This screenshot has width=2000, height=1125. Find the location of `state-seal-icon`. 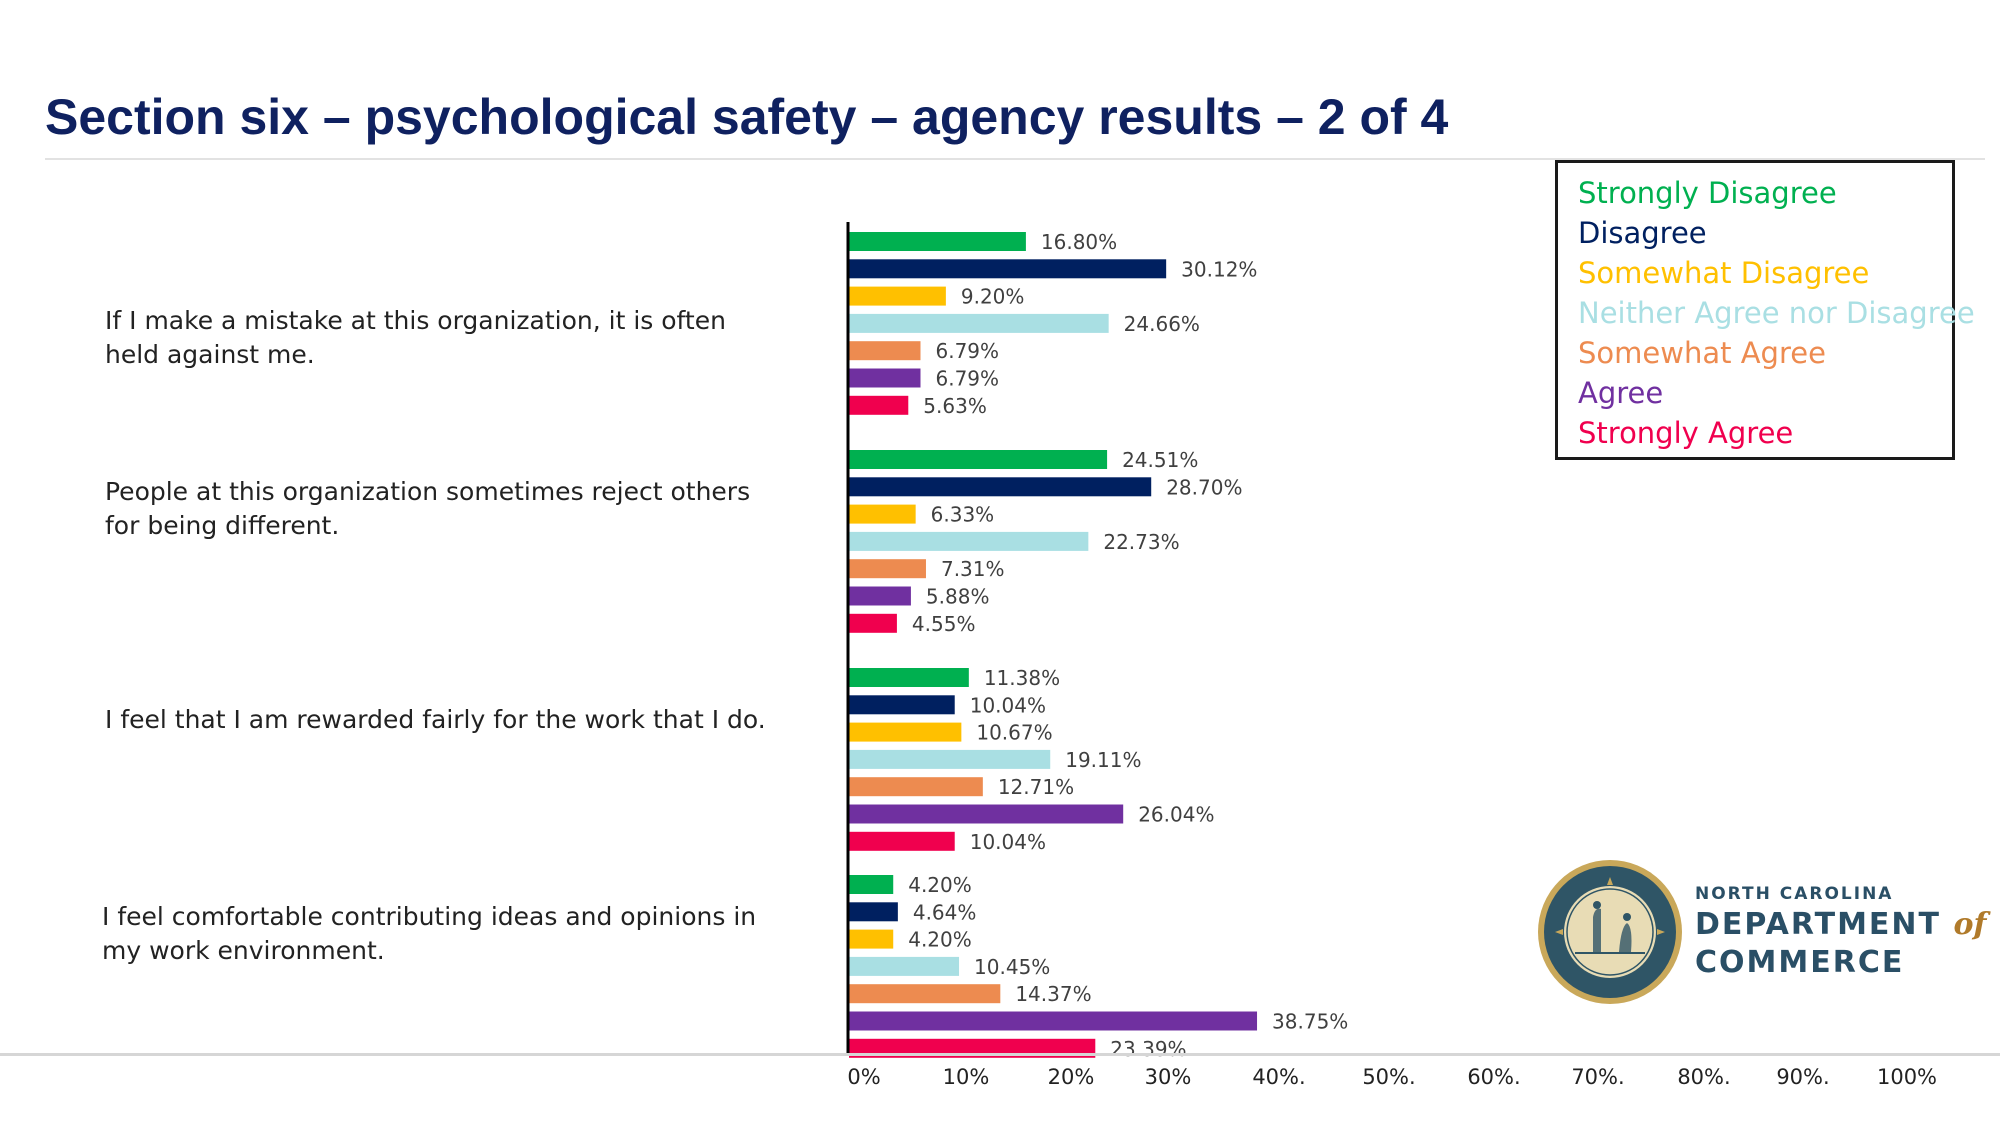

state-seal-icon is located at coordinates (1610, 932).